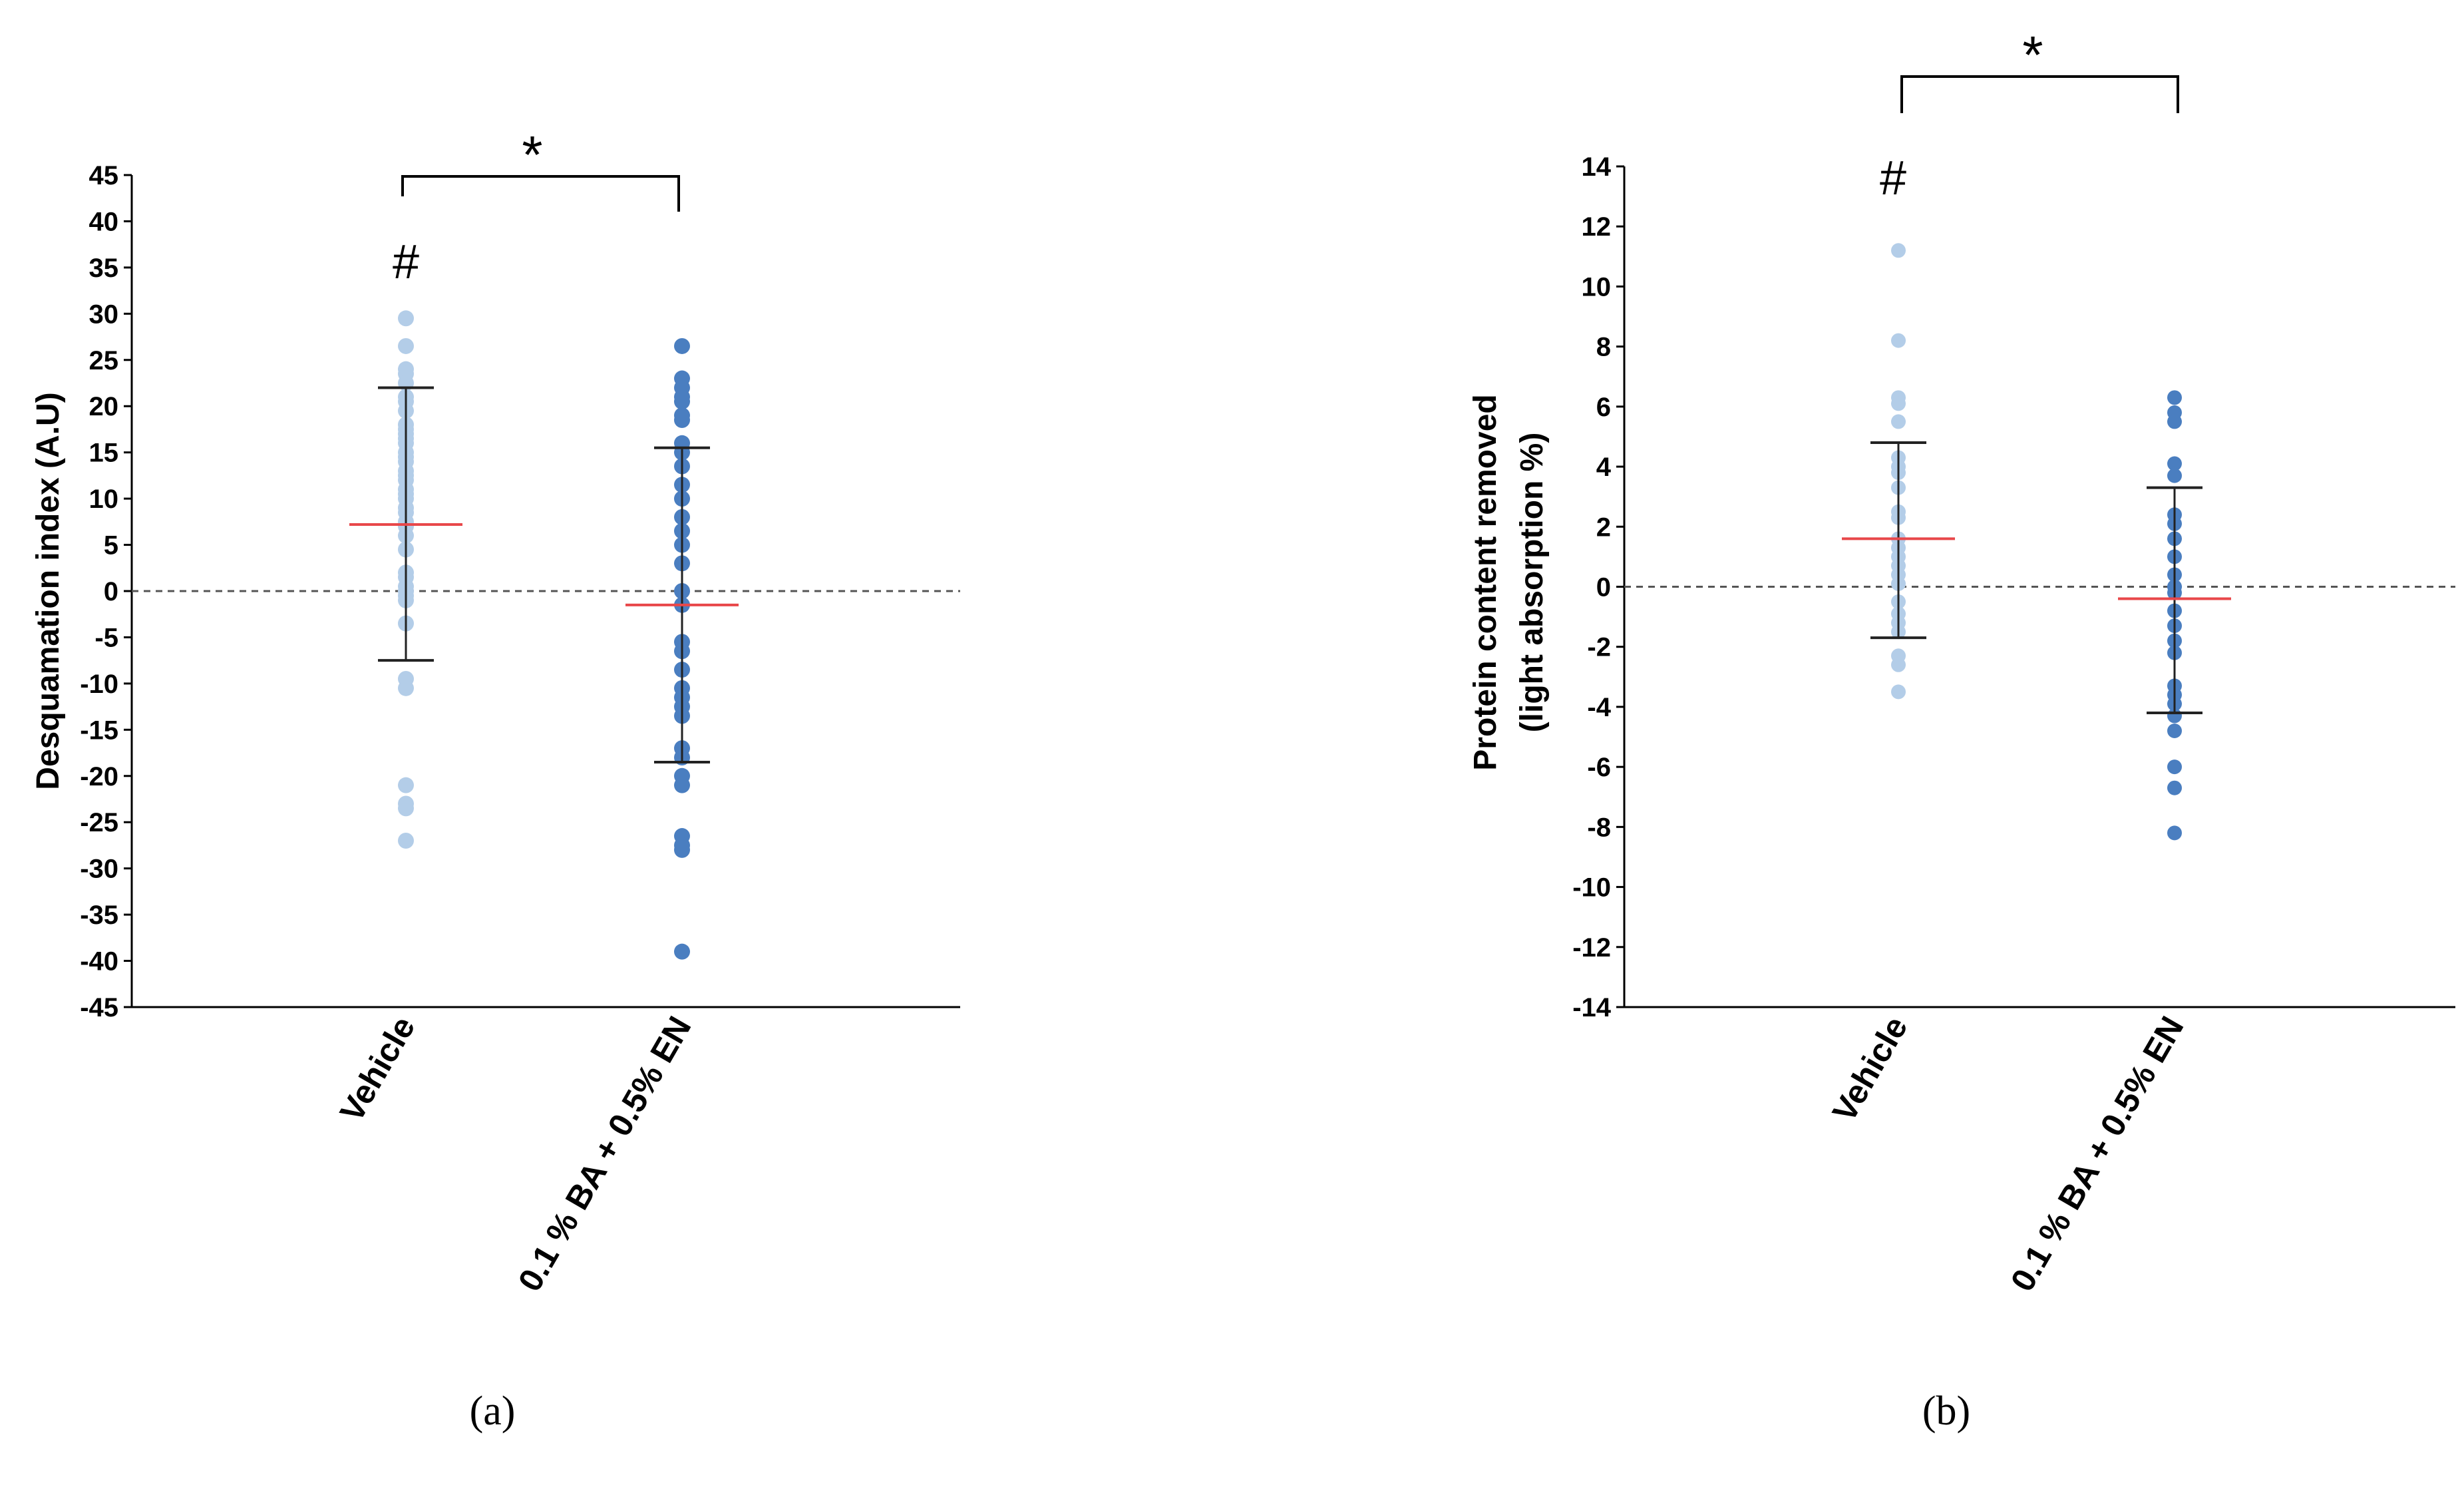 The height and width of the screenshot is (1489, 2464). What do you see at coordinates (99, 915) in the screenshot?
I see `y-tick-label: -35` at bounding box center [99, 915].